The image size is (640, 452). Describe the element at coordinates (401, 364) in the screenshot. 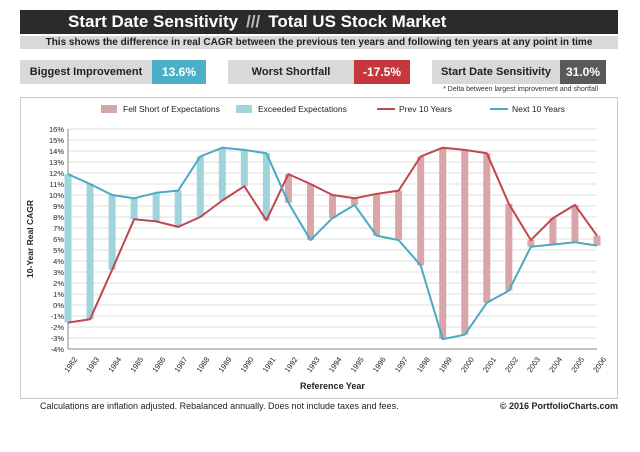

I see `x-tick-label: 1997` at that location.